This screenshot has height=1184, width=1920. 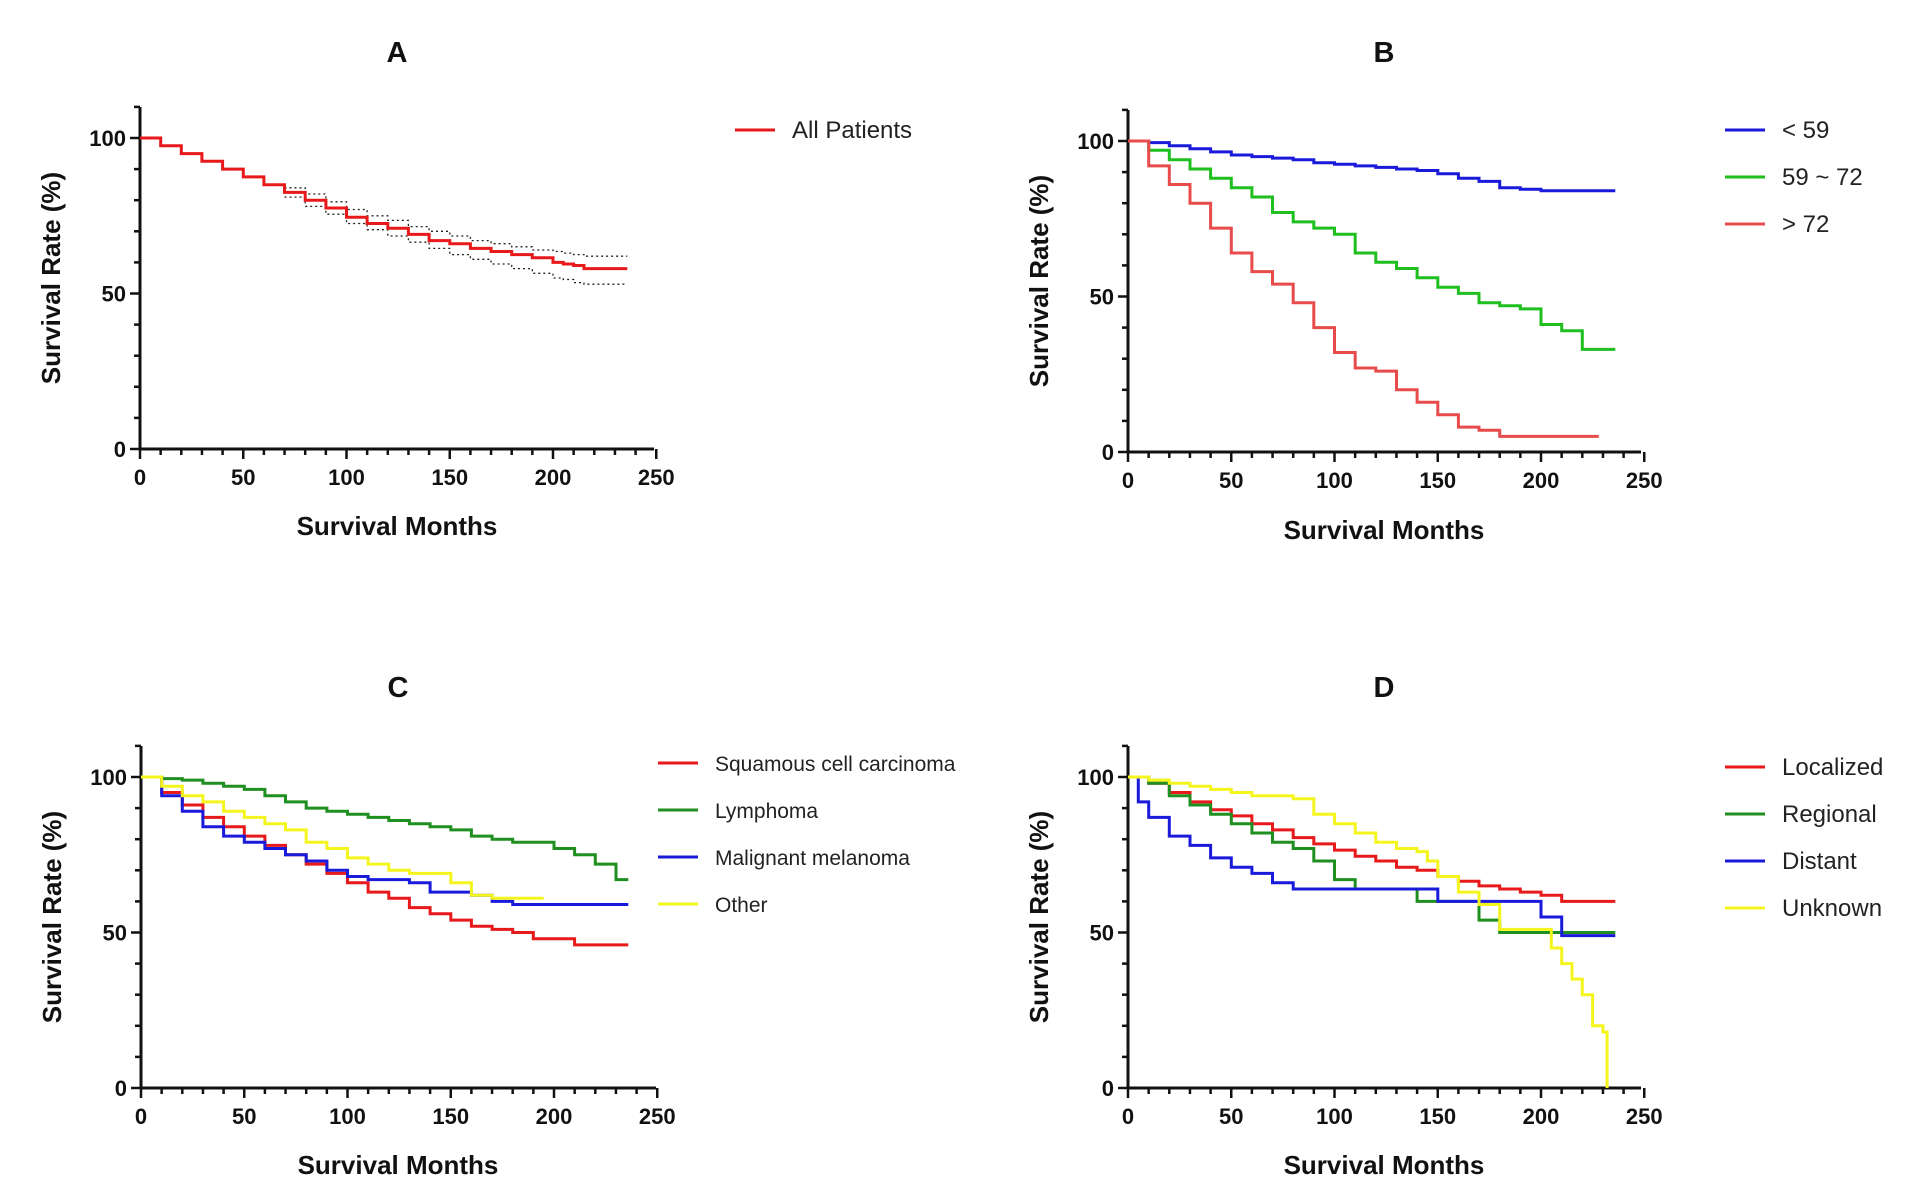 I want to click on legend-label: > 72, so click(x=1805, y=224).